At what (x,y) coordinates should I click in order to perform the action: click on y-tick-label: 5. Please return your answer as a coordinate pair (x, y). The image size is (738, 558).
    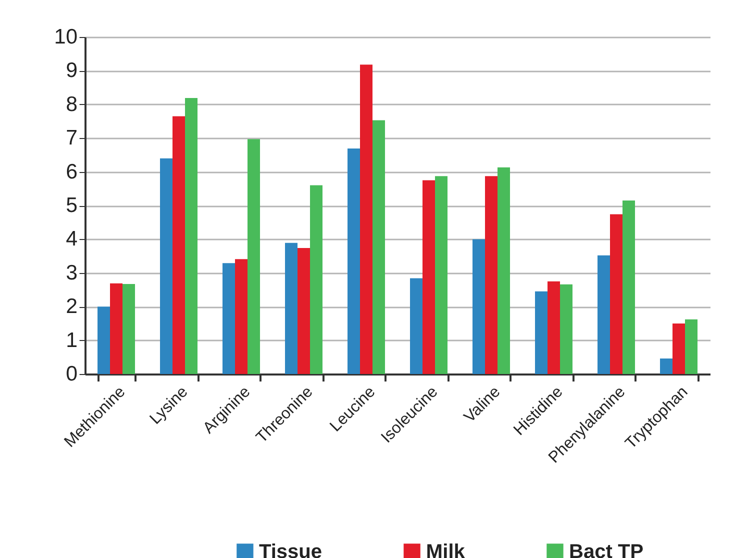
    Looking at the image, I should click on (72, 205).